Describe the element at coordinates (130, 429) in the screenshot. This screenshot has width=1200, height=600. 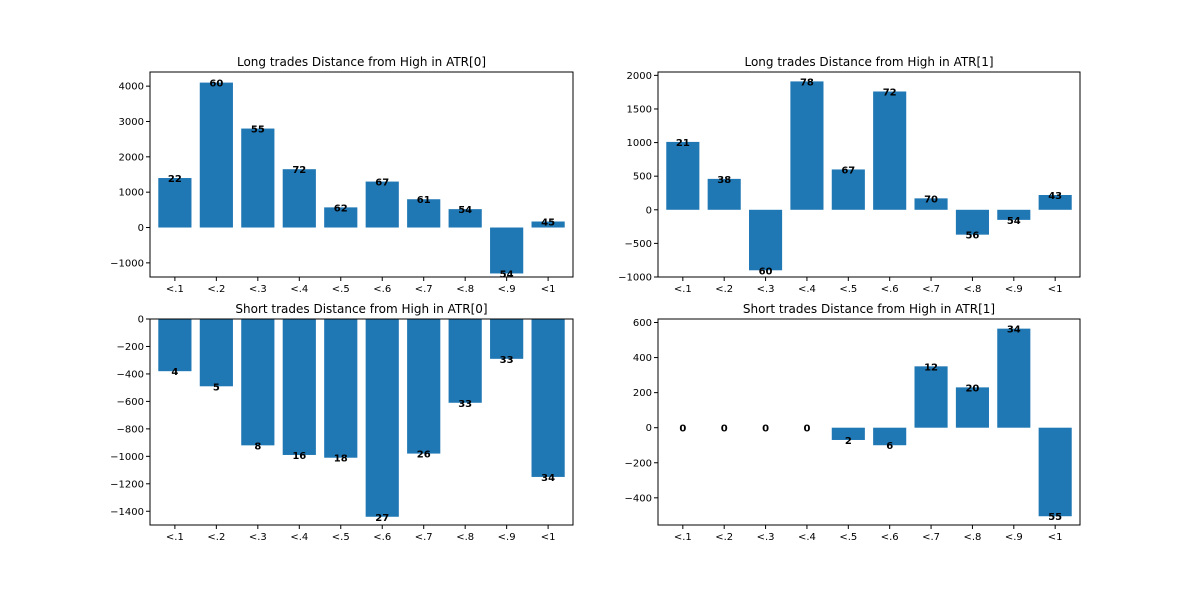
I see `y-tick-label: −800` at that location.